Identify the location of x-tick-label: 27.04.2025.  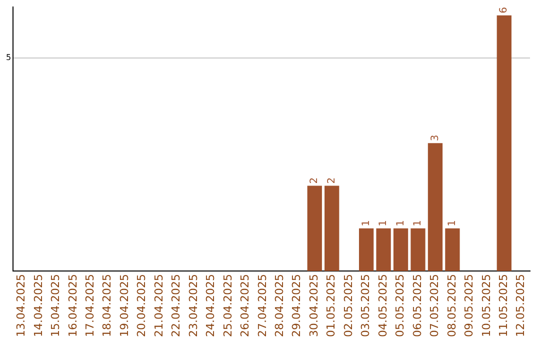
(262, 306).